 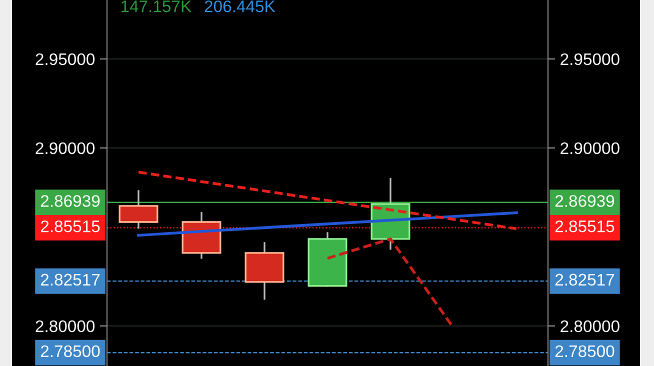 What do you see at coordinates (157, 6) in the screenshot?
I see `annotation: 147.157K` at bounding box center [157, 6].